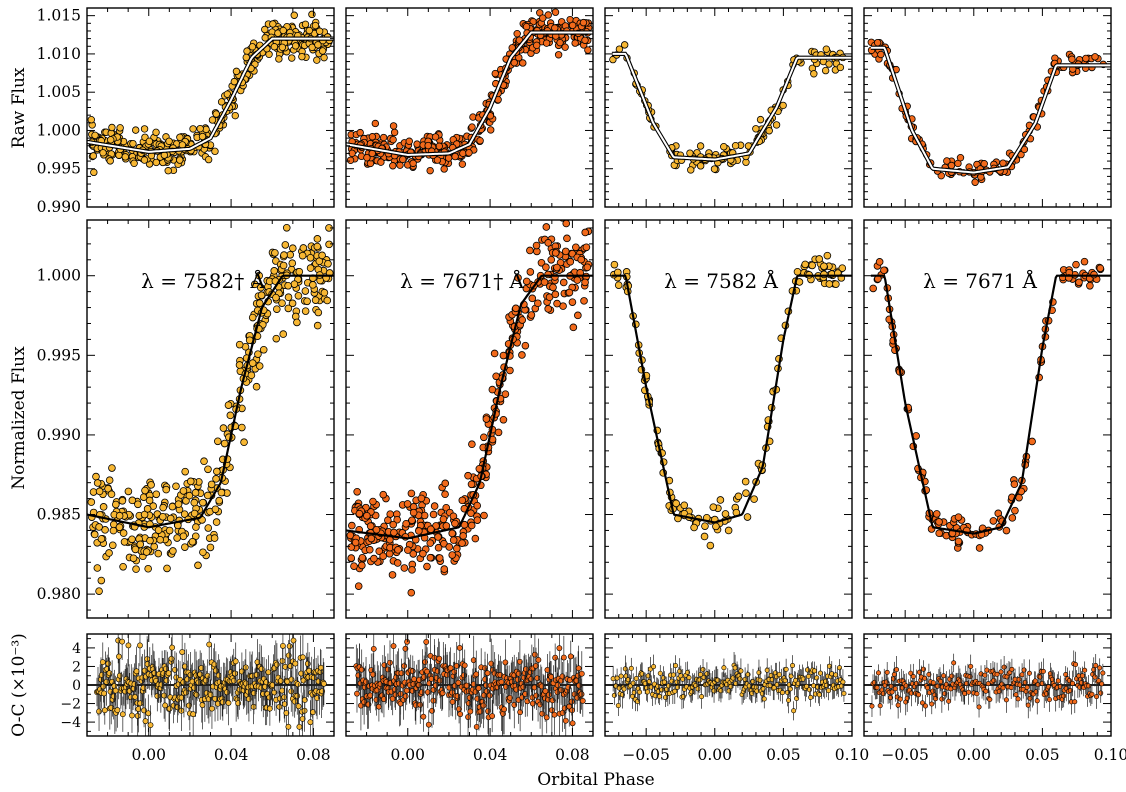  What do you see at coordinates (59, 92) in the screenshot?
I see `y-tick-label: 1.005` at bounding box center [59, 92].